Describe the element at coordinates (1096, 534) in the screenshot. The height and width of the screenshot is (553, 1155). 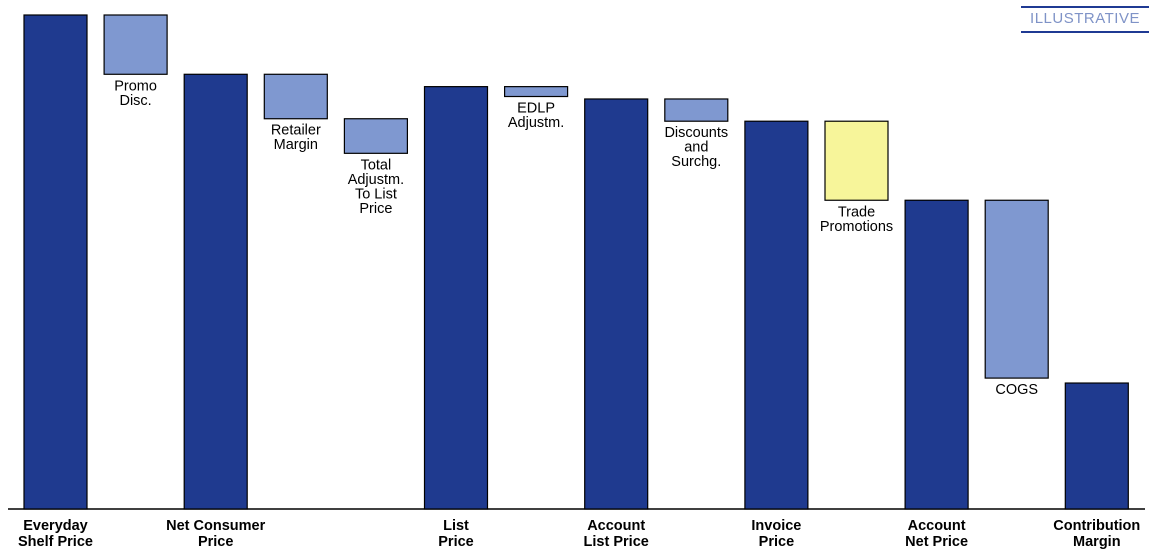
I see `bar-label-contribution-margin: Contribution Margin` at that location.